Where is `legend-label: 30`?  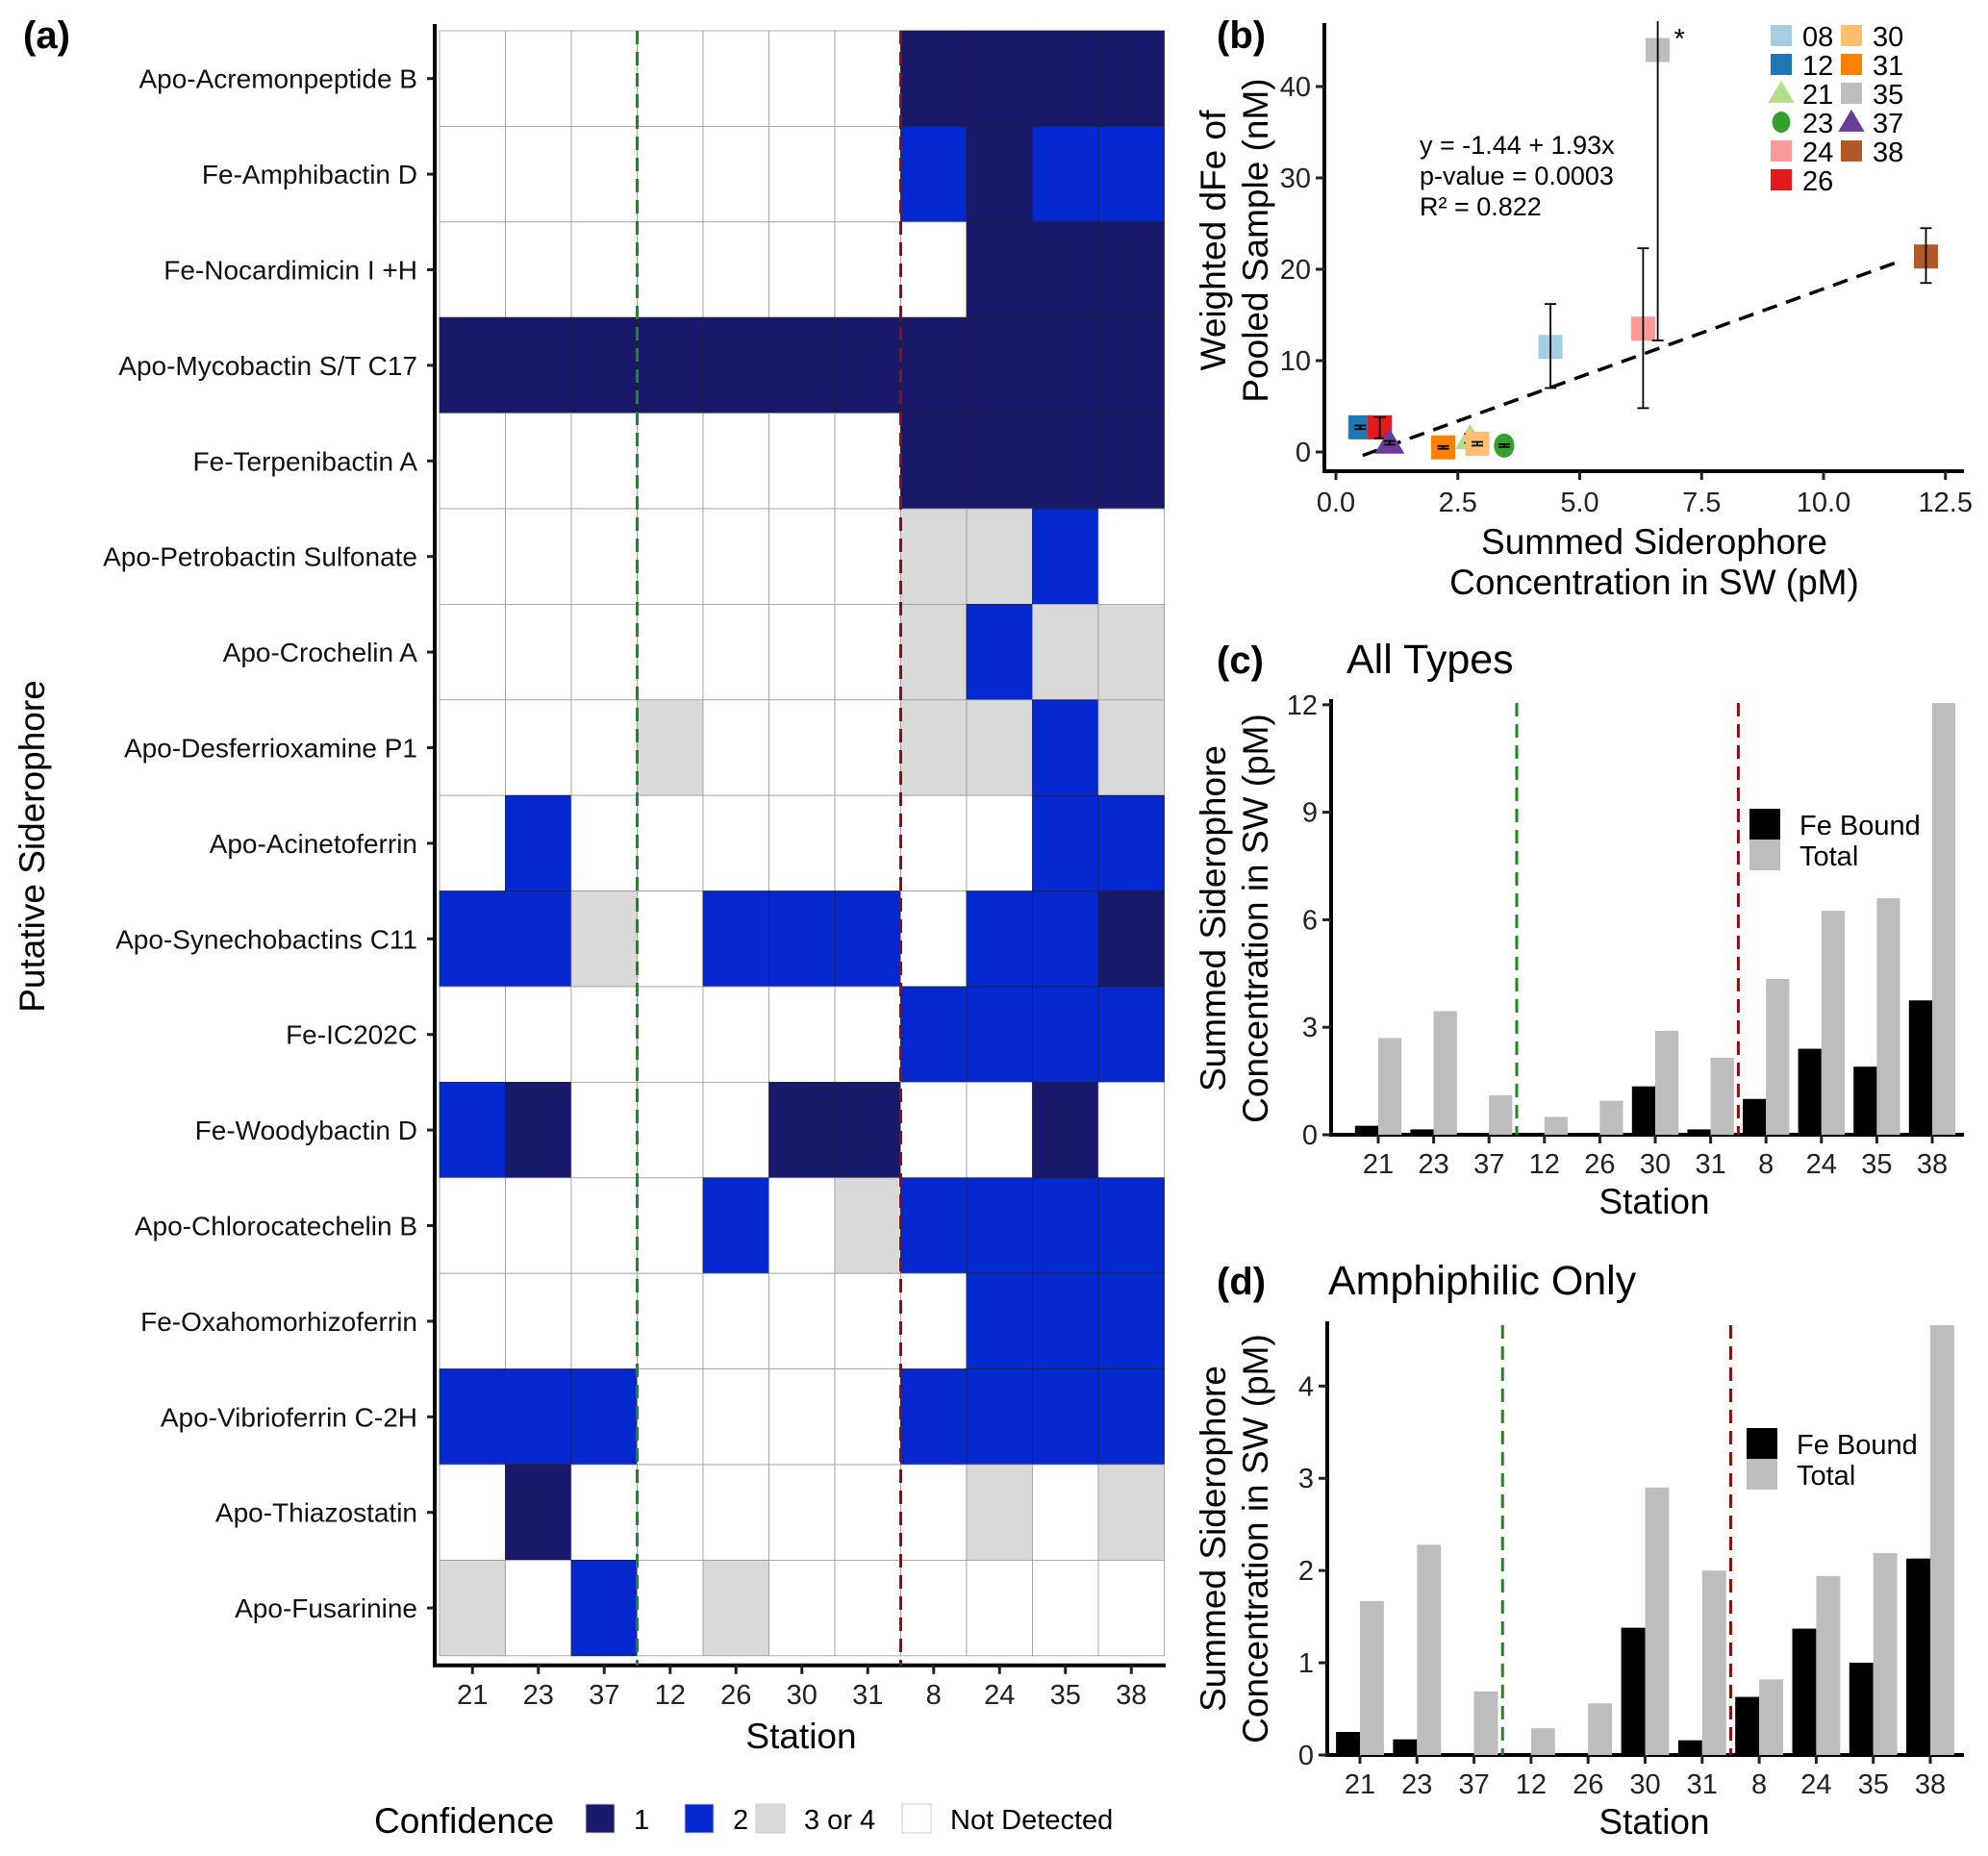 legend-label: 30 is located at coordinates (1888, 37).